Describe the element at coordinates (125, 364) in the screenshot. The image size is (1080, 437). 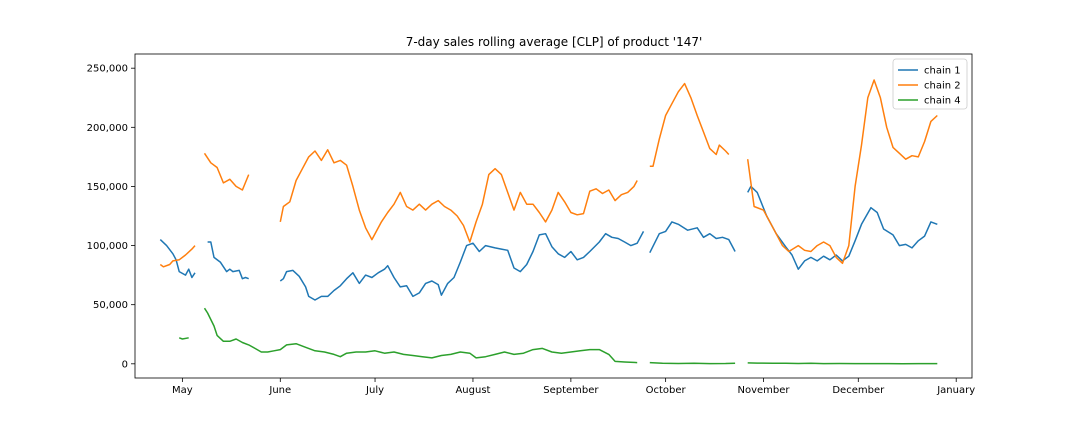
I see `y-tick-label: 0` at that location.